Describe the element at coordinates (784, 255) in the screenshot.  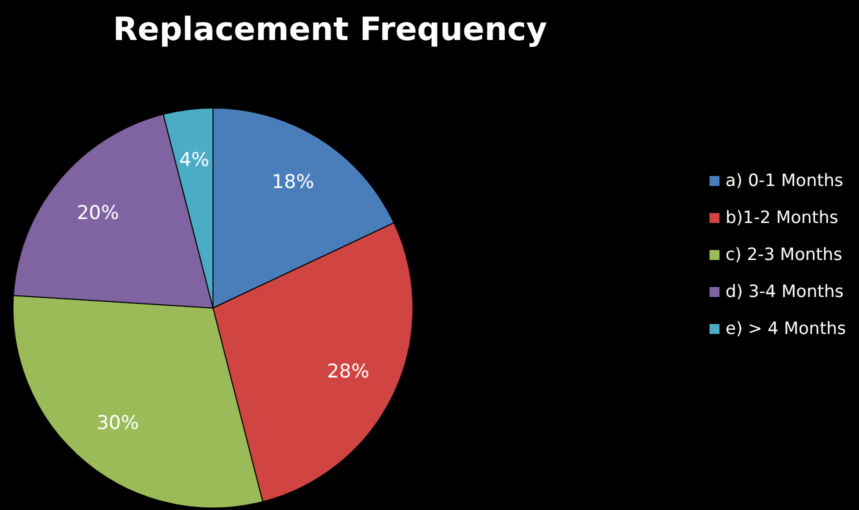
I see `legend-label: c) 2-3 Months` at that location.